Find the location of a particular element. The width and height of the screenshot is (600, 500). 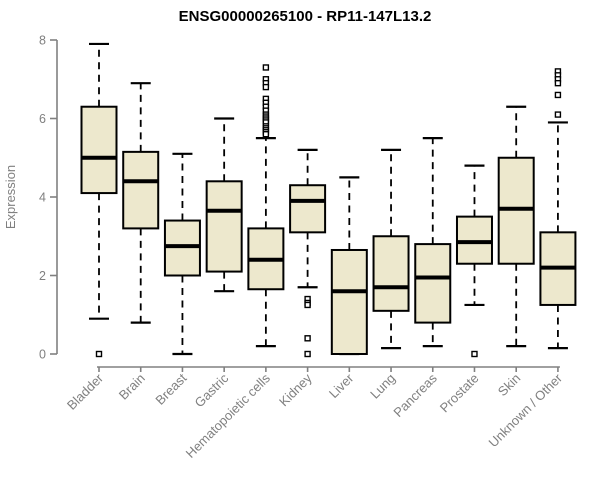

box-prostate is located at coordinates (474, 261).